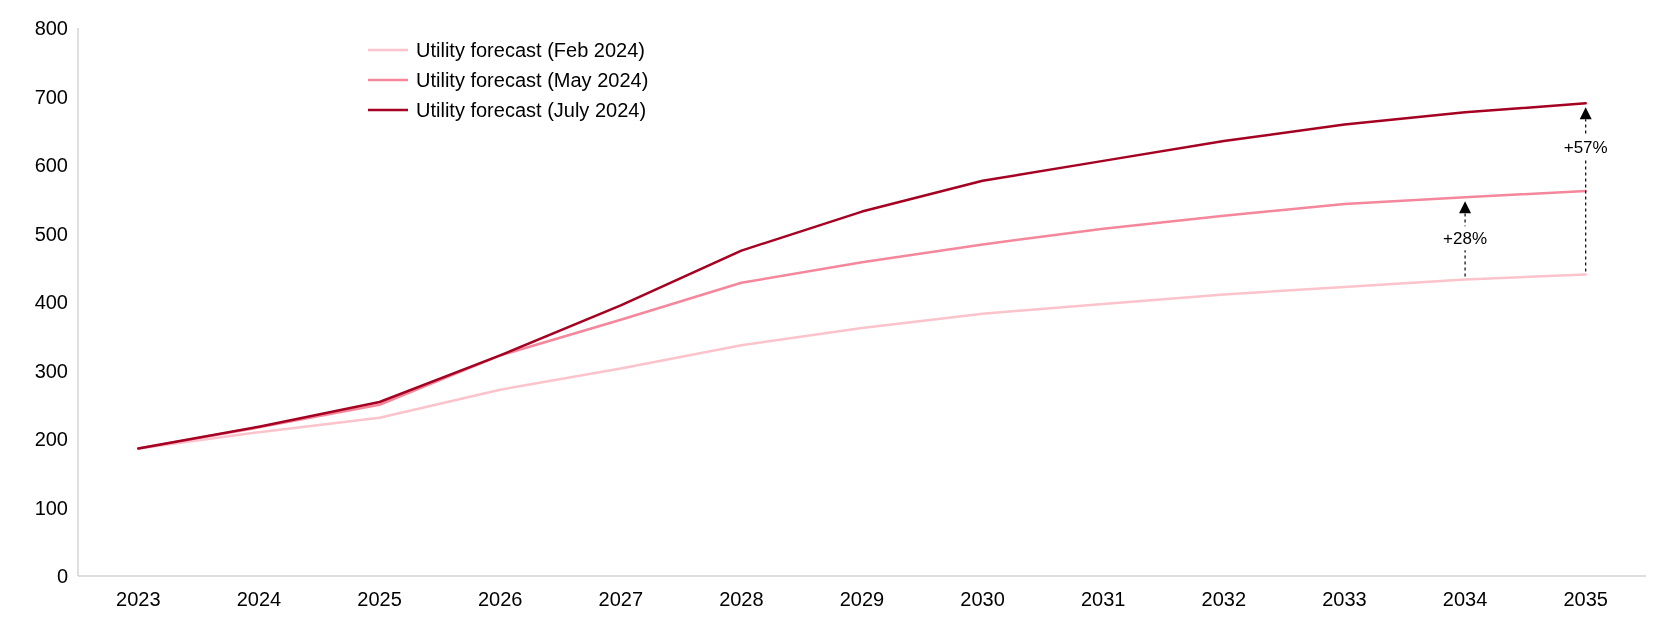 This screenshot has height=634, width=1674. What do you see at coordinates (500, 599) in the screenshot?
I see `x-tick-label: 2026` at bounding box center [500, 599].